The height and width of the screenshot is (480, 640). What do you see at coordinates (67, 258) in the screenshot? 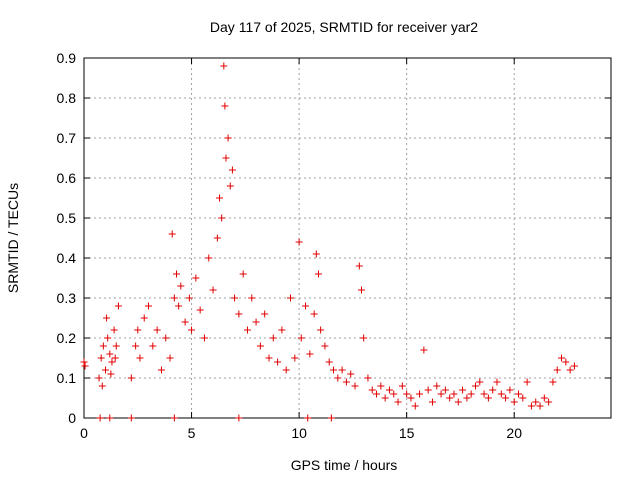
I see `y-tick-label: 0.4` at bounding box center [67, 258].